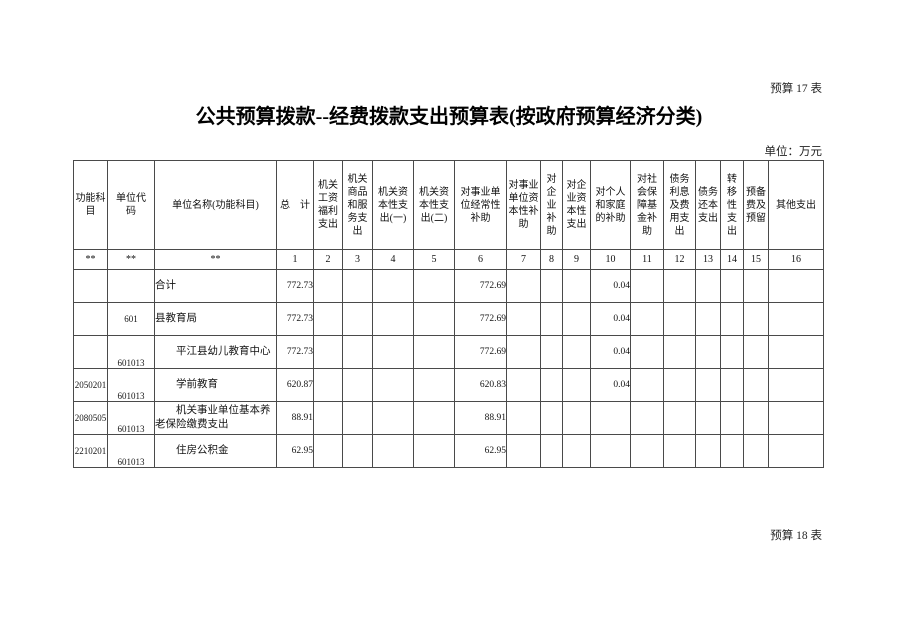  What do you see at coordinates (793, 152) in the screenshot?
I see `unit-note: 单位：万元` at bounding box center [793, 152].